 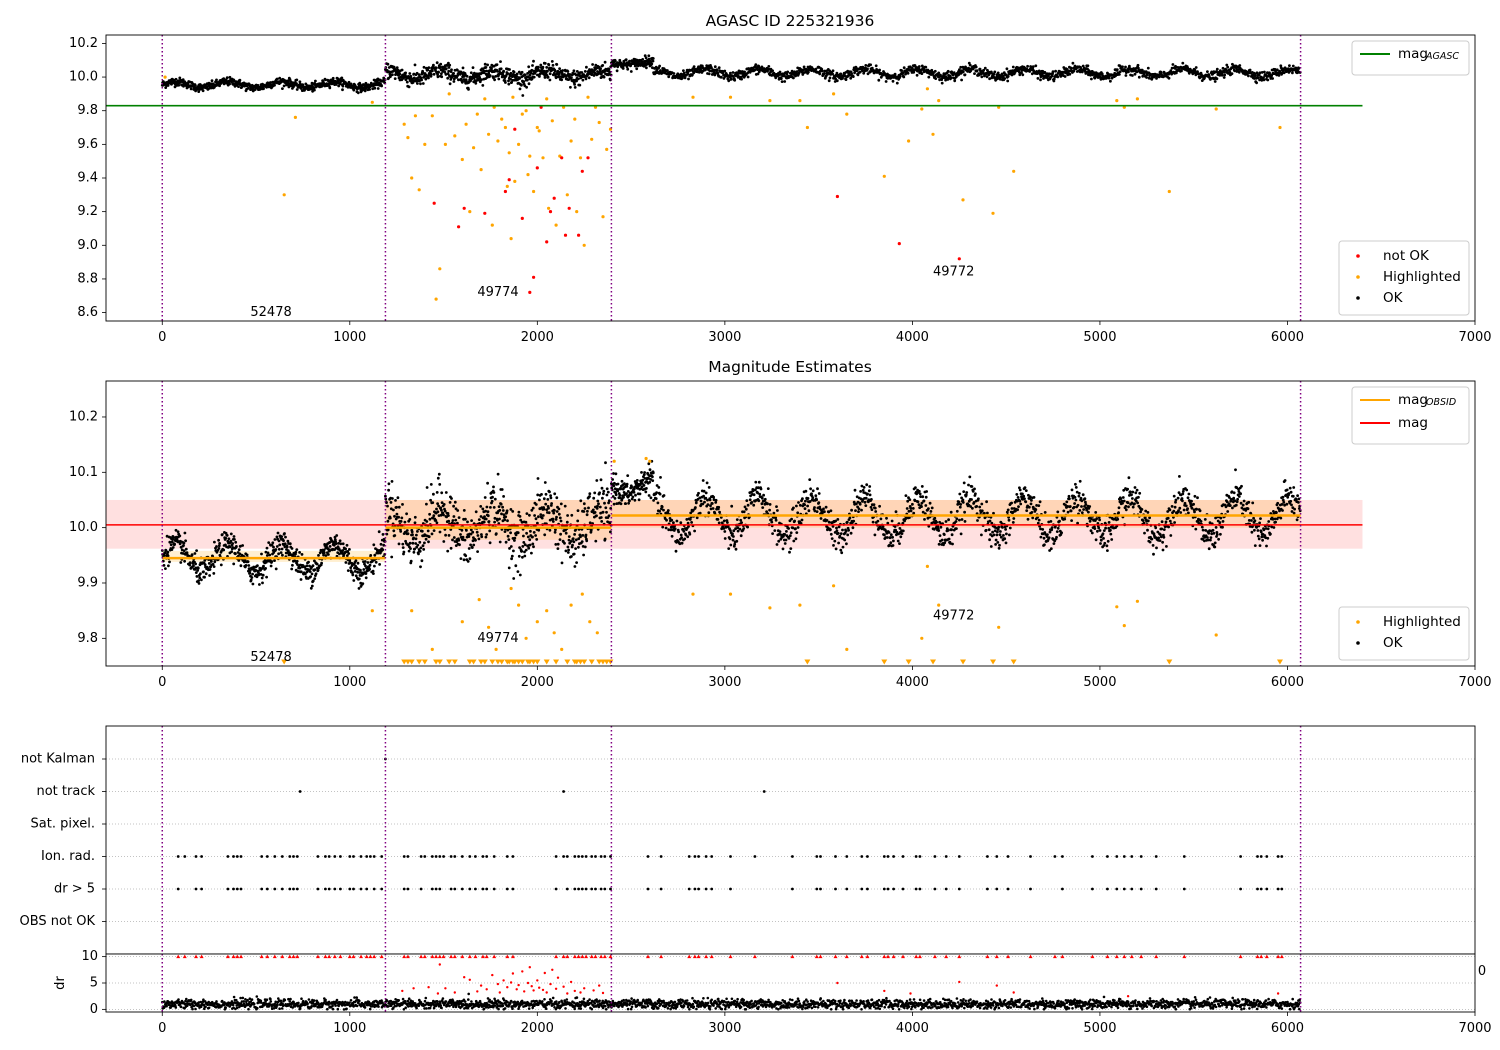 What do you see at coordinates (565, 235) in the screenshot?
I see `not-ok-point` at bounding box center [565, 235].